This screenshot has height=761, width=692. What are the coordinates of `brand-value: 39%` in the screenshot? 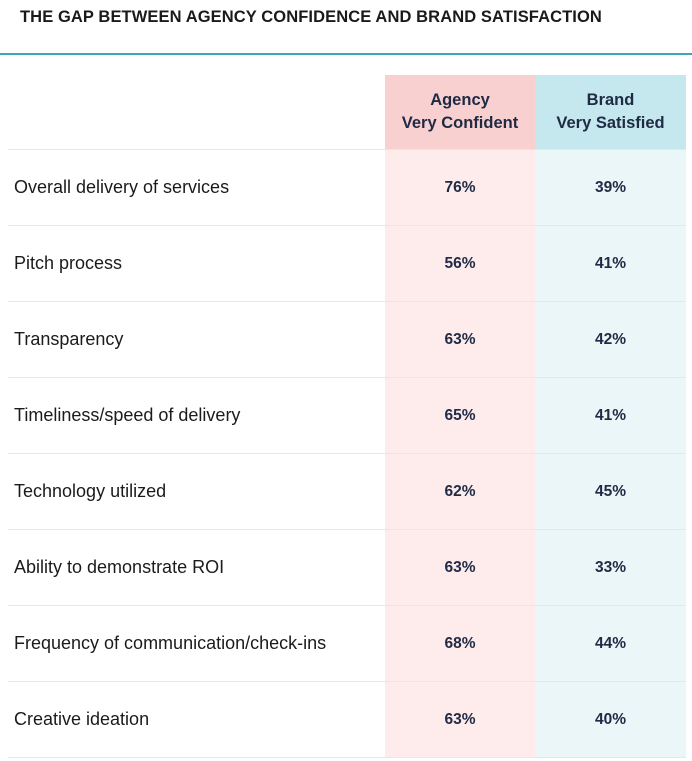 It's located at (610, 187).